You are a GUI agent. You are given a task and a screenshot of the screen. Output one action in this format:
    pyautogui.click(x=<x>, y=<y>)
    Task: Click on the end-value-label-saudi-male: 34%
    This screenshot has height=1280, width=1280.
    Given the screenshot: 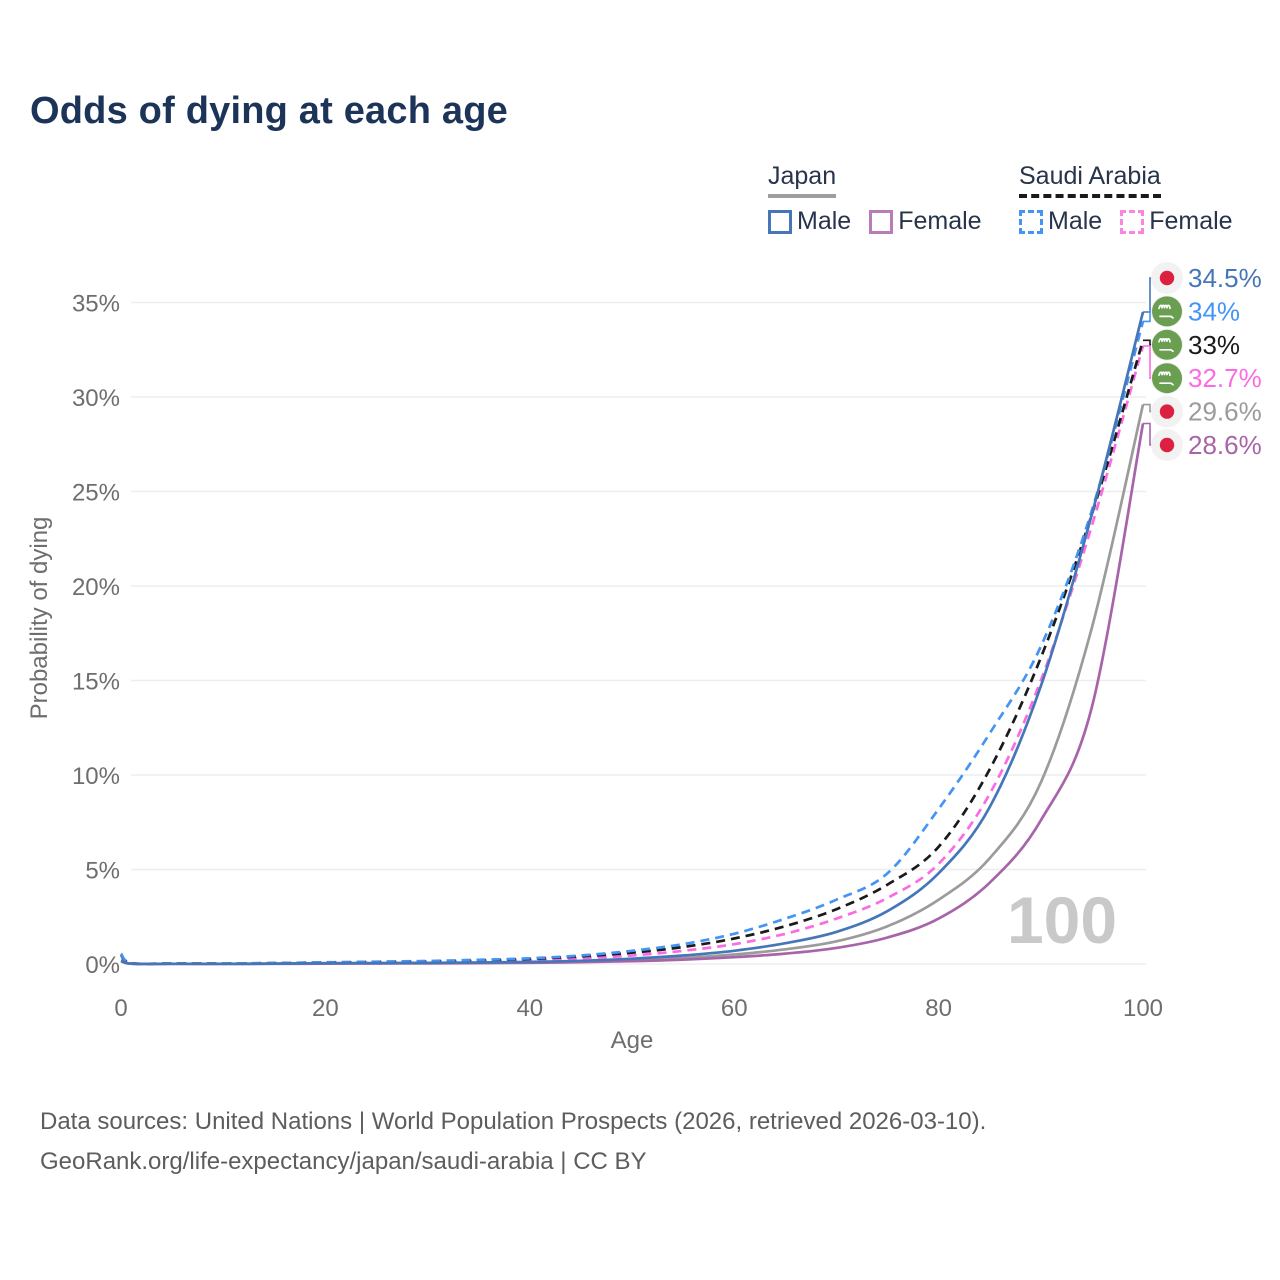 What is the action you would take?
    pyautogui.click(x=1214, y=311)
    